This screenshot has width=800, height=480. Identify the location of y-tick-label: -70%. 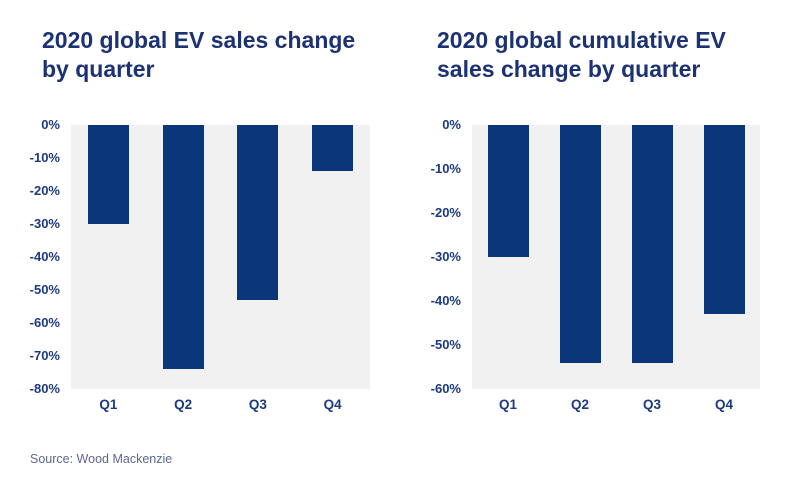
(44, 355).